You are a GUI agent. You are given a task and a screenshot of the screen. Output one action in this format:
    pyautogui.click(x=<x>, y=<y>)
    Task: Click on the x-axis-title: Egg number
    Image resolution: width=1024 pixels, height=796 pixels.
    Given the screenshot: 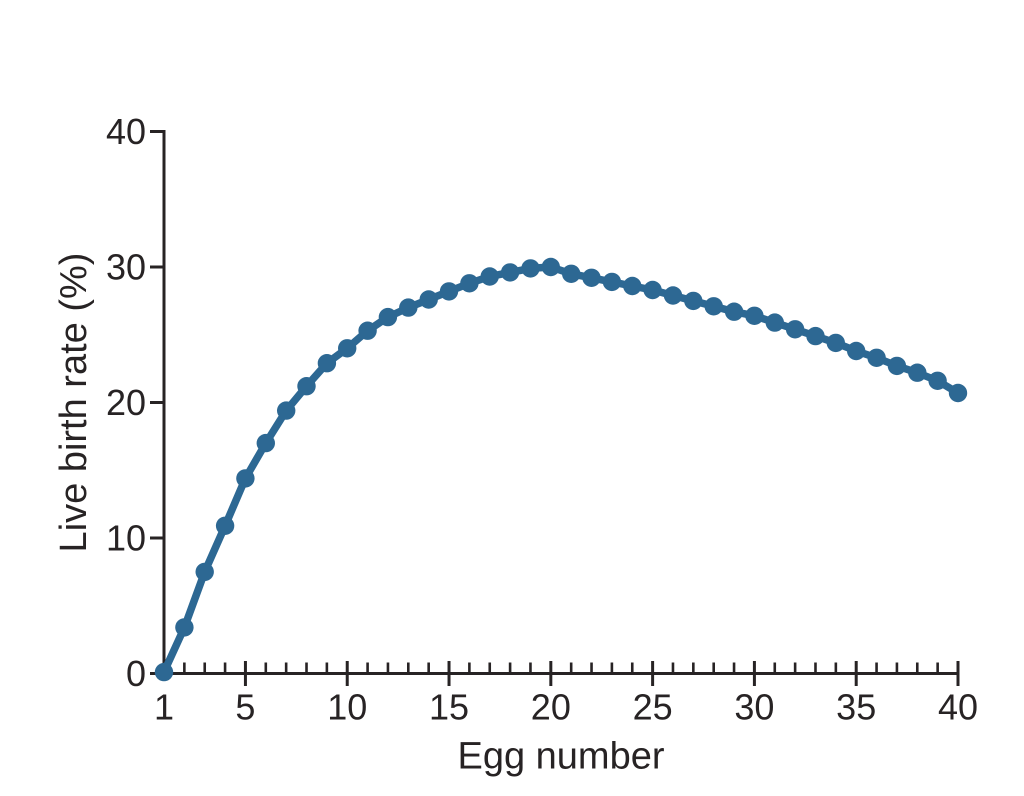 What is the action you would take?
    pyautogui.click(x=560, y=757)
    